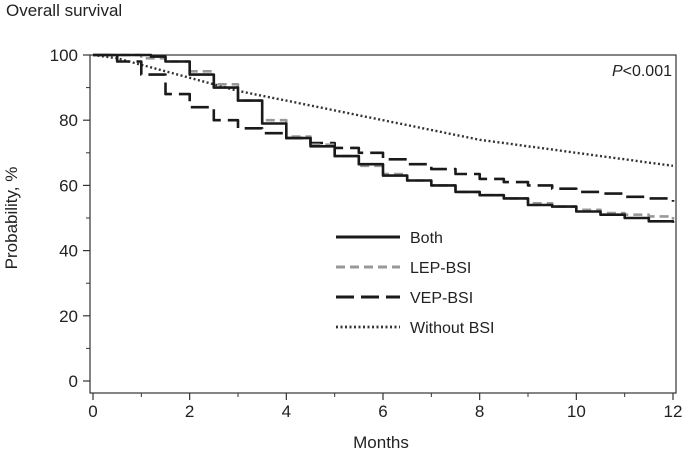  Describe the element at coordinates (64, 10) in the screenshot. I see `chart-title: Overall survival` at that location.